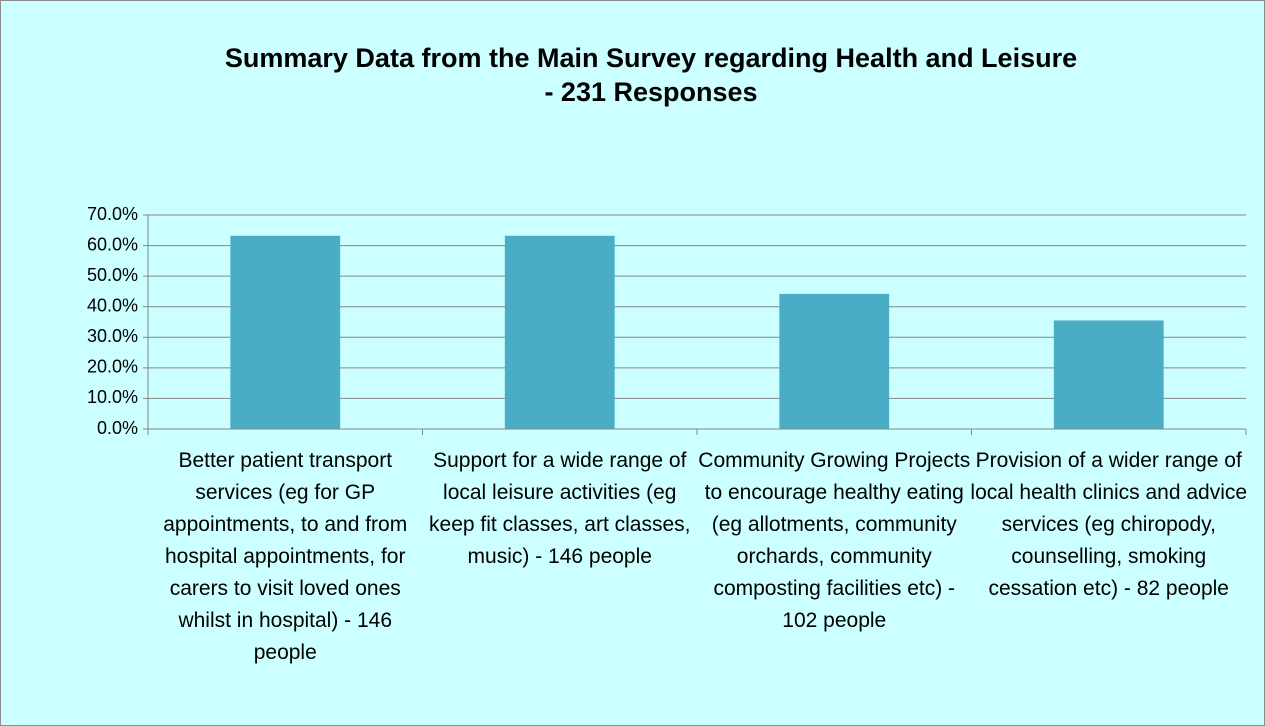 Image resolution: width=1265 pixels, height=726 pixels. What do you see at coordinates (112, 214) in the screenshot?
I see `y-tick-label: 70.0%` at bounding box center [112, 214].